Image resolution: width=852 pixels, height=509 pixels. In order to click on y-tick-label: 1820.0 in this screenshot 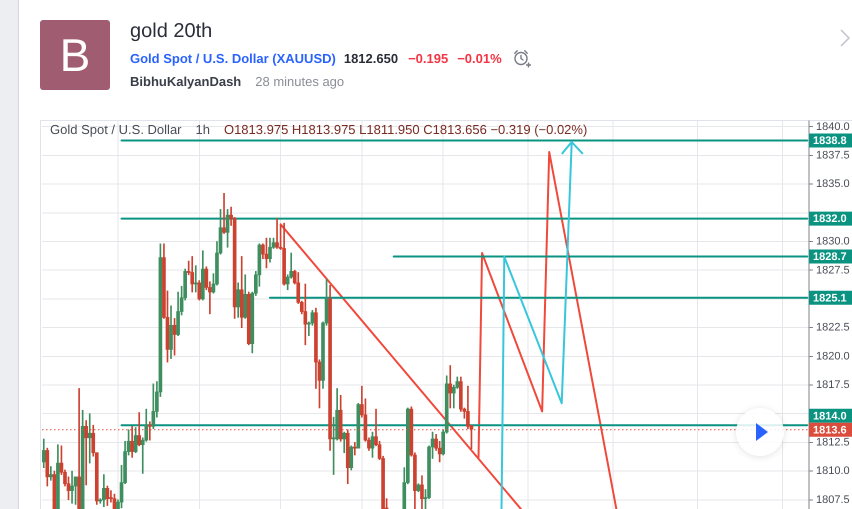, I will do `click(833, 356)`.